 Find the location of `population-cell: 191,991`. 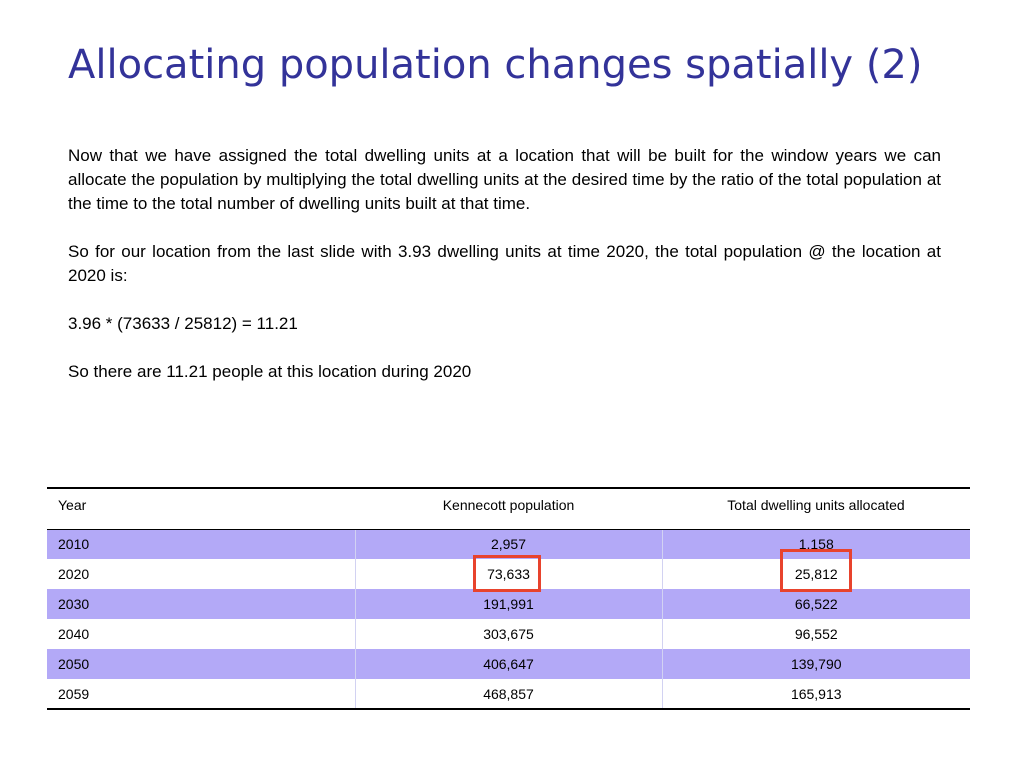

population-cell: 191,991 is located at coordinates (509, 604).